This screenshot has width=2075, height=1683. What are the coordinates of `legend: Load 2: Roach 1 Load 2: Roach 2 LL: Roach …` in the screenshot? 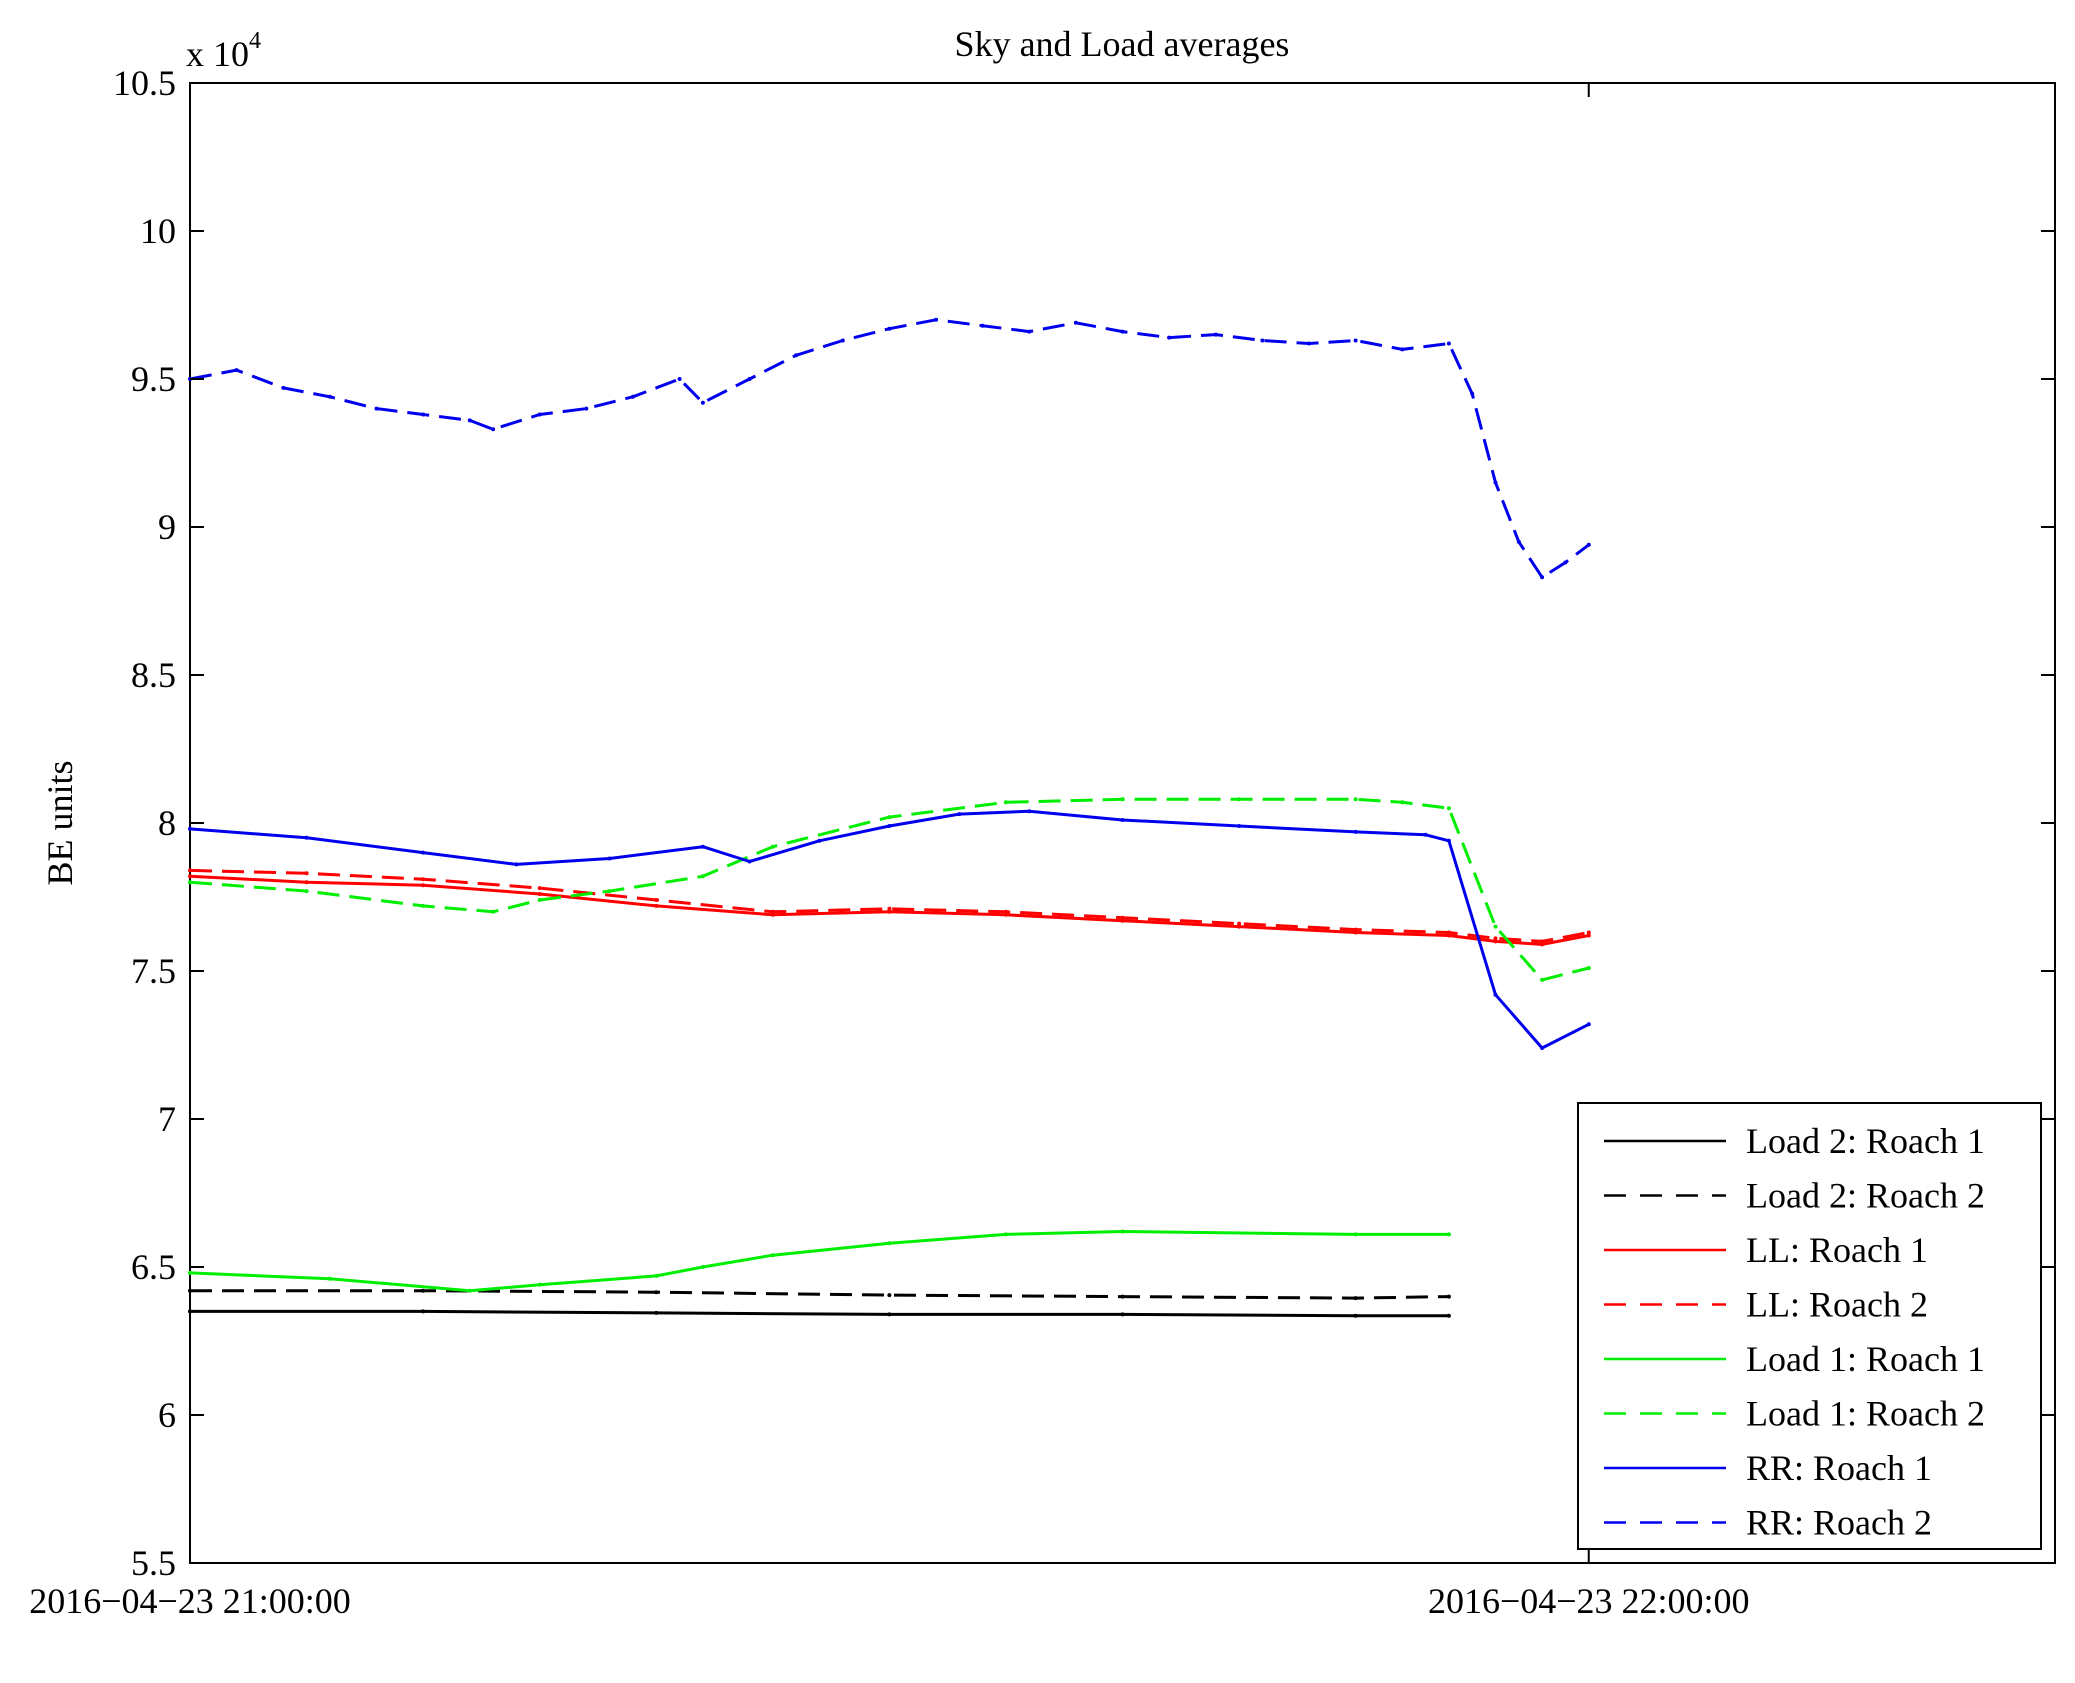 It's located at (1809, 1326).